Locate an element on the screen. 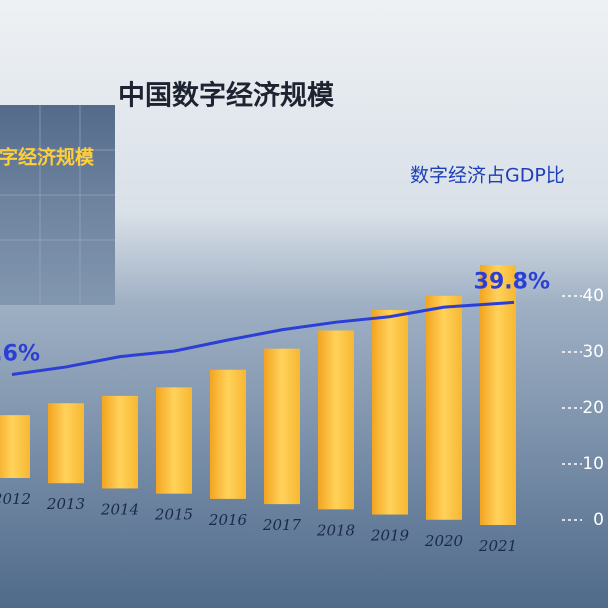 This screenshot has width=608, height=608. x-tick-label: 2021 is located at coordinates (497, 546).